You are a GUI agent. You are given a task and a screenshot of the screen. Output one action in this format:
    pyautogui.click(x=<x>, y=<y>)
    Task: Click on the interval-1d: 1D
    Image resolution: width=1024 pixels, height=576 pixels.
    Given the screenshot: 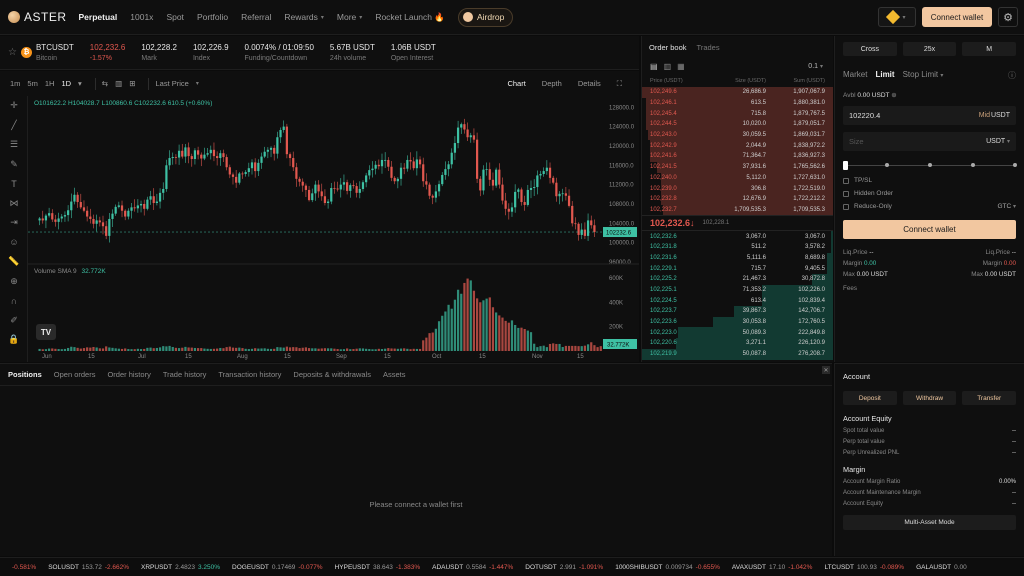 What is the action you would take?
    pyautogui.click(x=66, y=83)
    